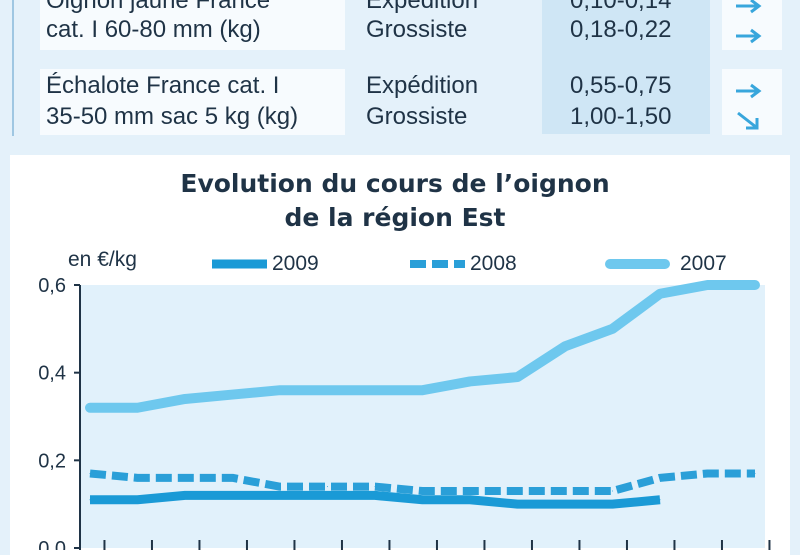 Image resolution: width=800 pixels, height=555 pixels. Describe the element at coordinates (295, 263) in the screenshot. I see `legend-label-2009: 2009` at that location.